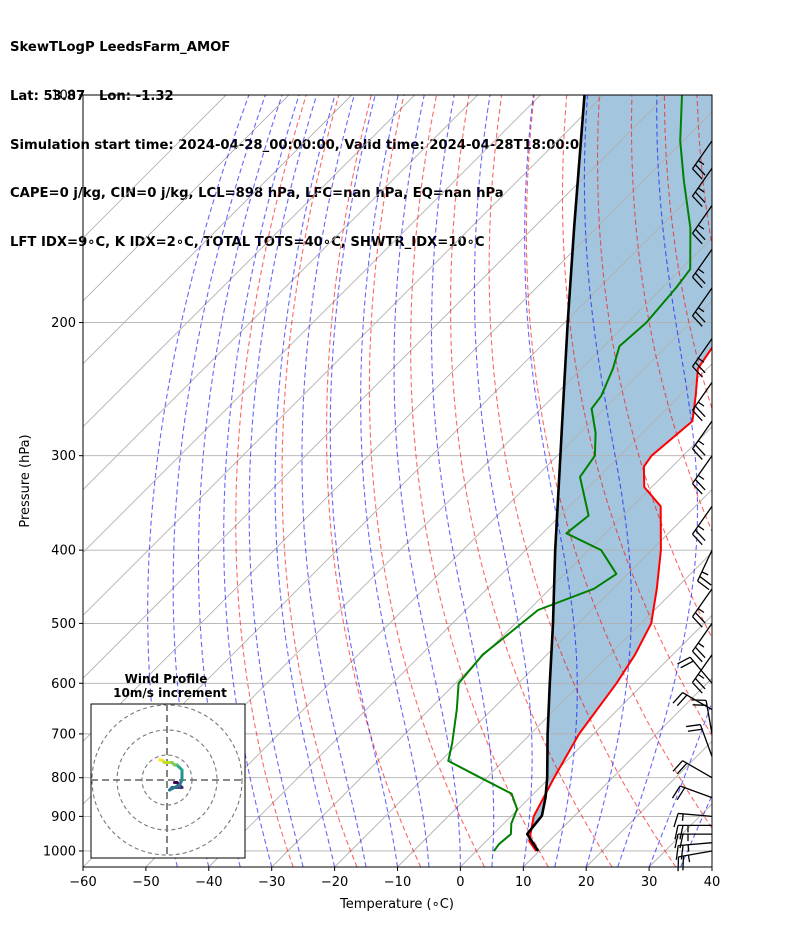 This screenshot has width=794, height=937. Describe the element at coordinates (271, 882) in the screenshot. I see `x-tick-label: −30` at that location.